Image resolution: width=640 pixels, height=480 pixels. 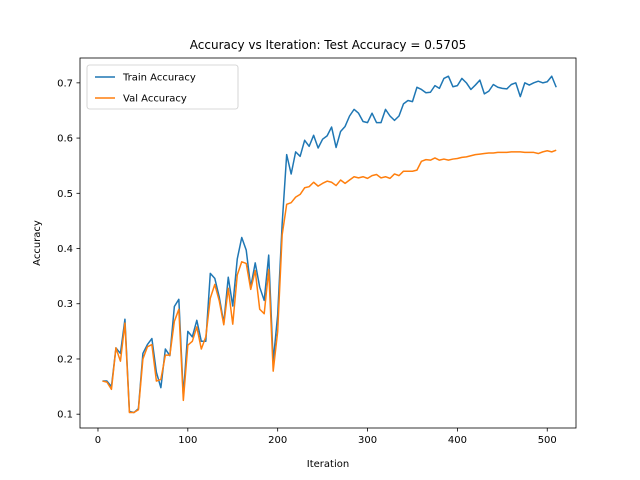 What do you see at coordinates (326, 437) in the screenshot?
I see `x-axis: 0 100 200 300 400 500` at bounding box center [326, 437].